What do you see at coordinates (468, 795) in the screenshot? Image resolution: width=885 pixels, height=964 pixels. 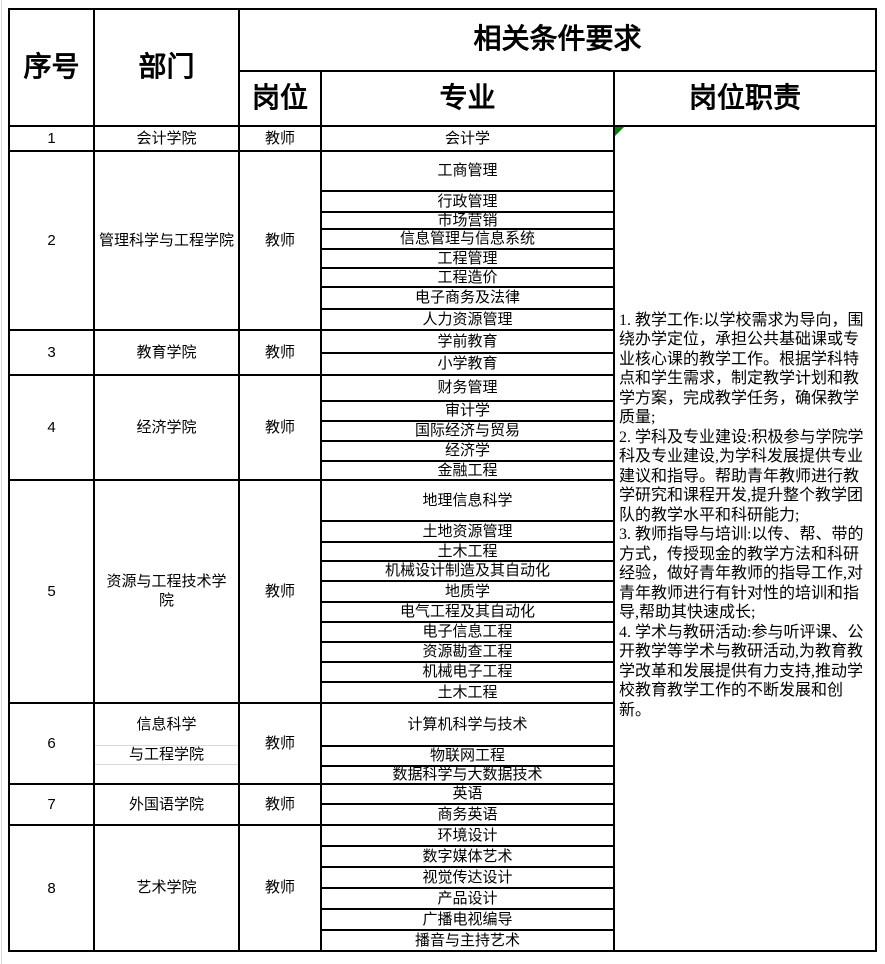 I see `major-cell: 英语` at bounding box center [468, 795].